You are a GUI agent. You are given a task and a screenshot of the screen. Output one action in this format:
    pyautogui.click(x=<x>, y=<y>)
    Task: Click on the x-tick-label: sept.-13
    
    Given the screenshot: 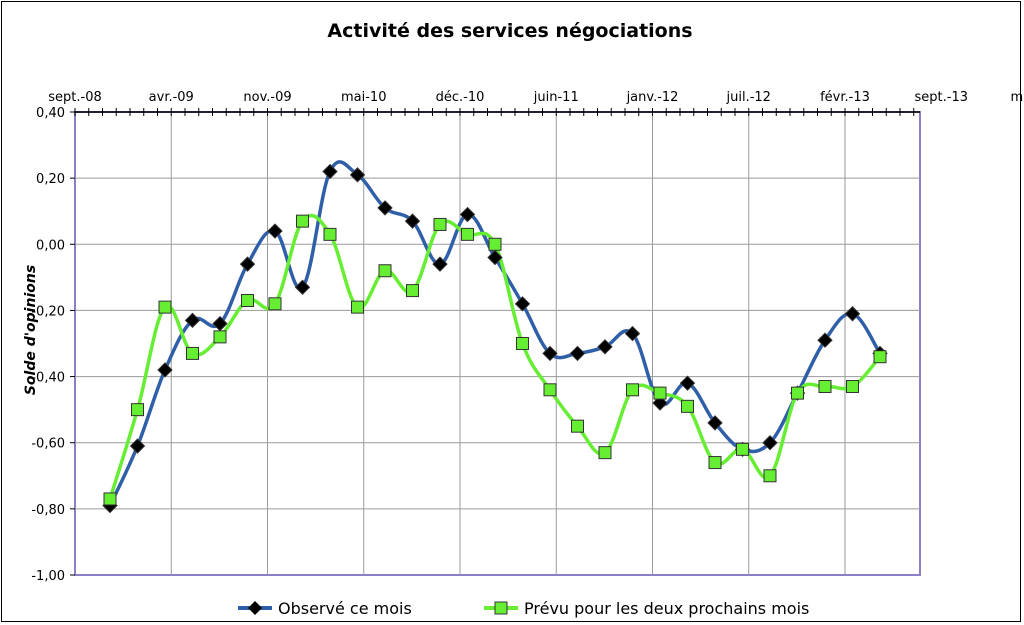 What is the action you would take?
    pyautogui.click(x=942, y=97)
    